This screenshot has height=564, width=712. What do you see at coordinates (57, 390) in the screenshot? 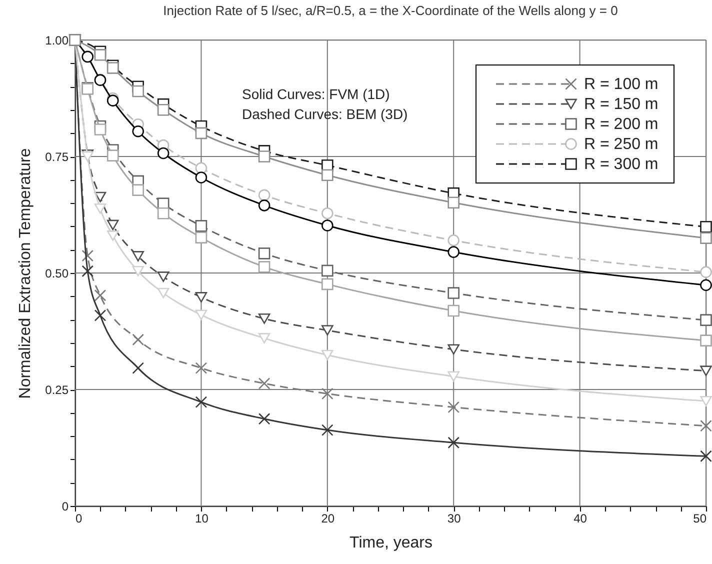
I see `y-tick-label: 0.25` at bounding box center [57, 390].